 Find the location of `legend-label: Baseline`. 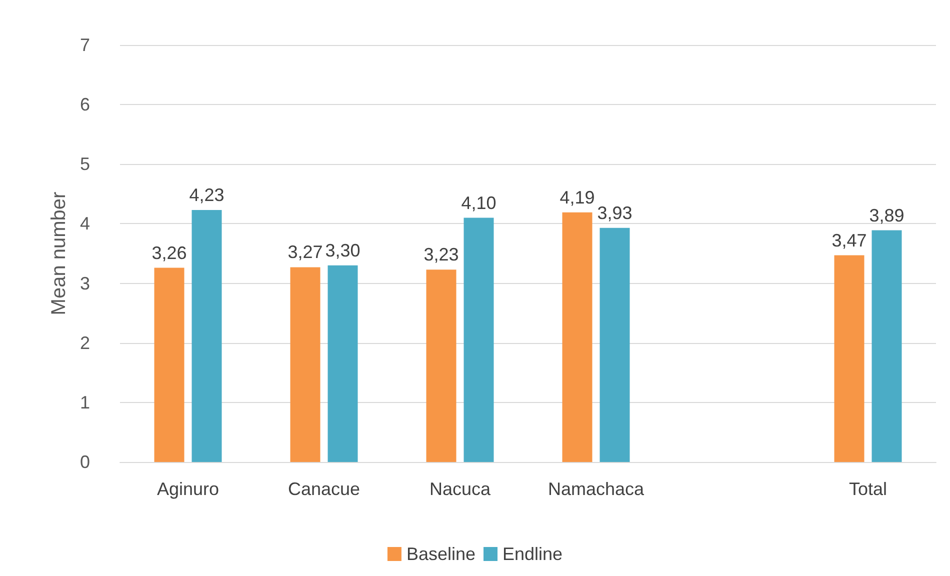

legend-label: Baseline is located at coordinates (441, 554).